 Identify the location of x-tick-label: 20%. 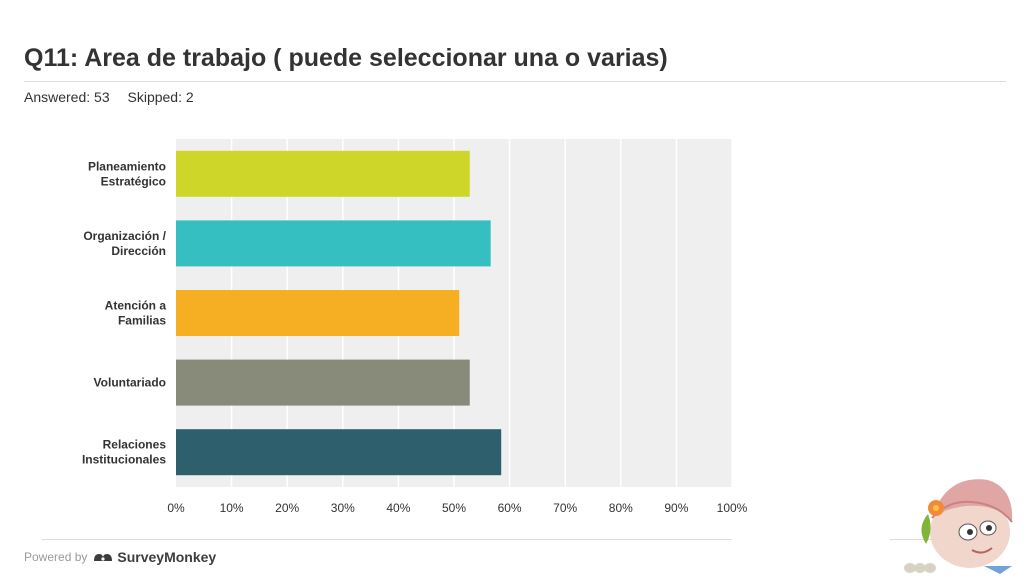
(287, 508).